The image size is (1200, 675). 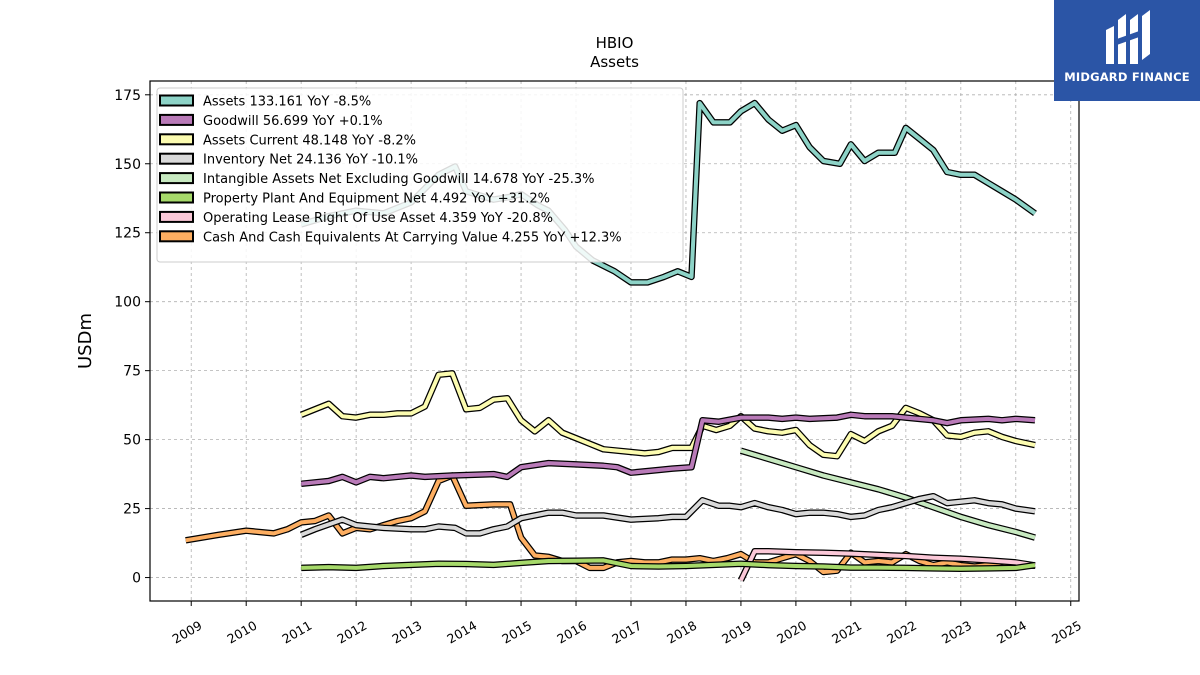 I want to click on x-tick-label: 2015, so click(x=516, y=632).